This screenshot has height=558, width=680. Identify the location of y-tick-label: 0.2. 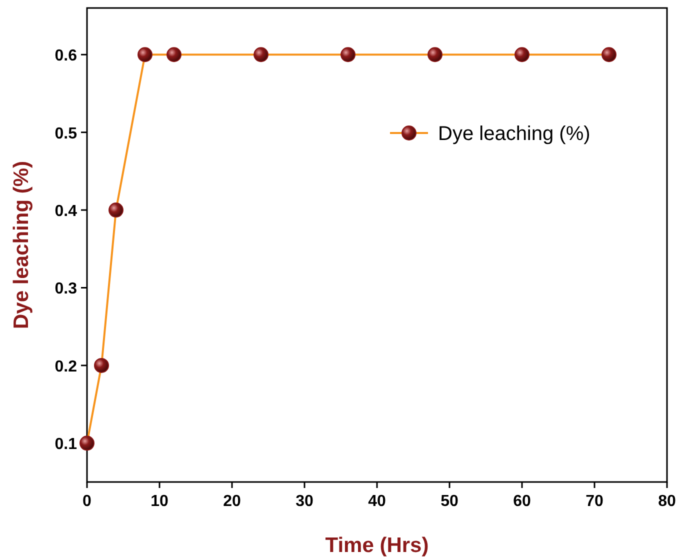
(66, 367).